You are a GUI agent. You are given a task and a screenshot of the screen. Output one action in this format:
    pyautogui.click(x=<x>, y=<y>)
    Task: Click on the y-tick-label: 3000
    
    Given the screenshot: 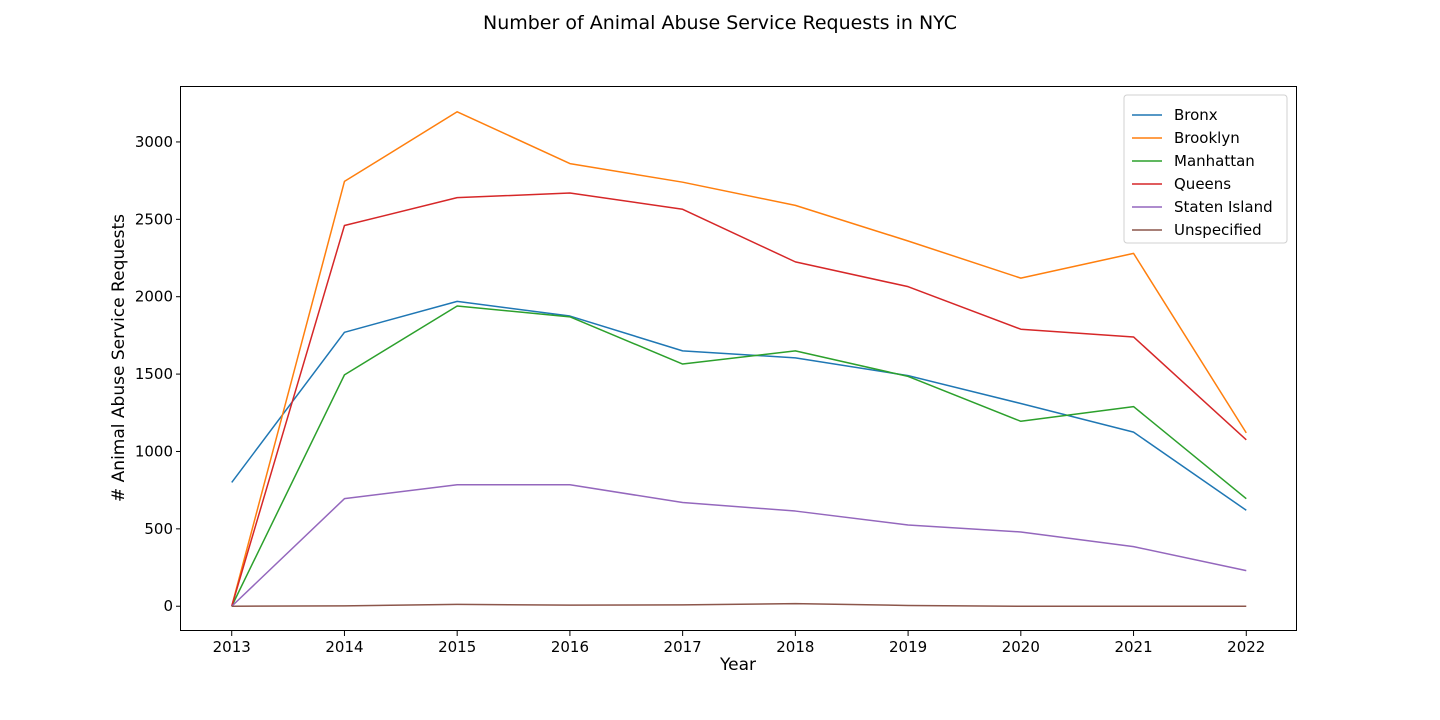 What is the action you would take?
    pyautogui.click(x=154, y=142)
    